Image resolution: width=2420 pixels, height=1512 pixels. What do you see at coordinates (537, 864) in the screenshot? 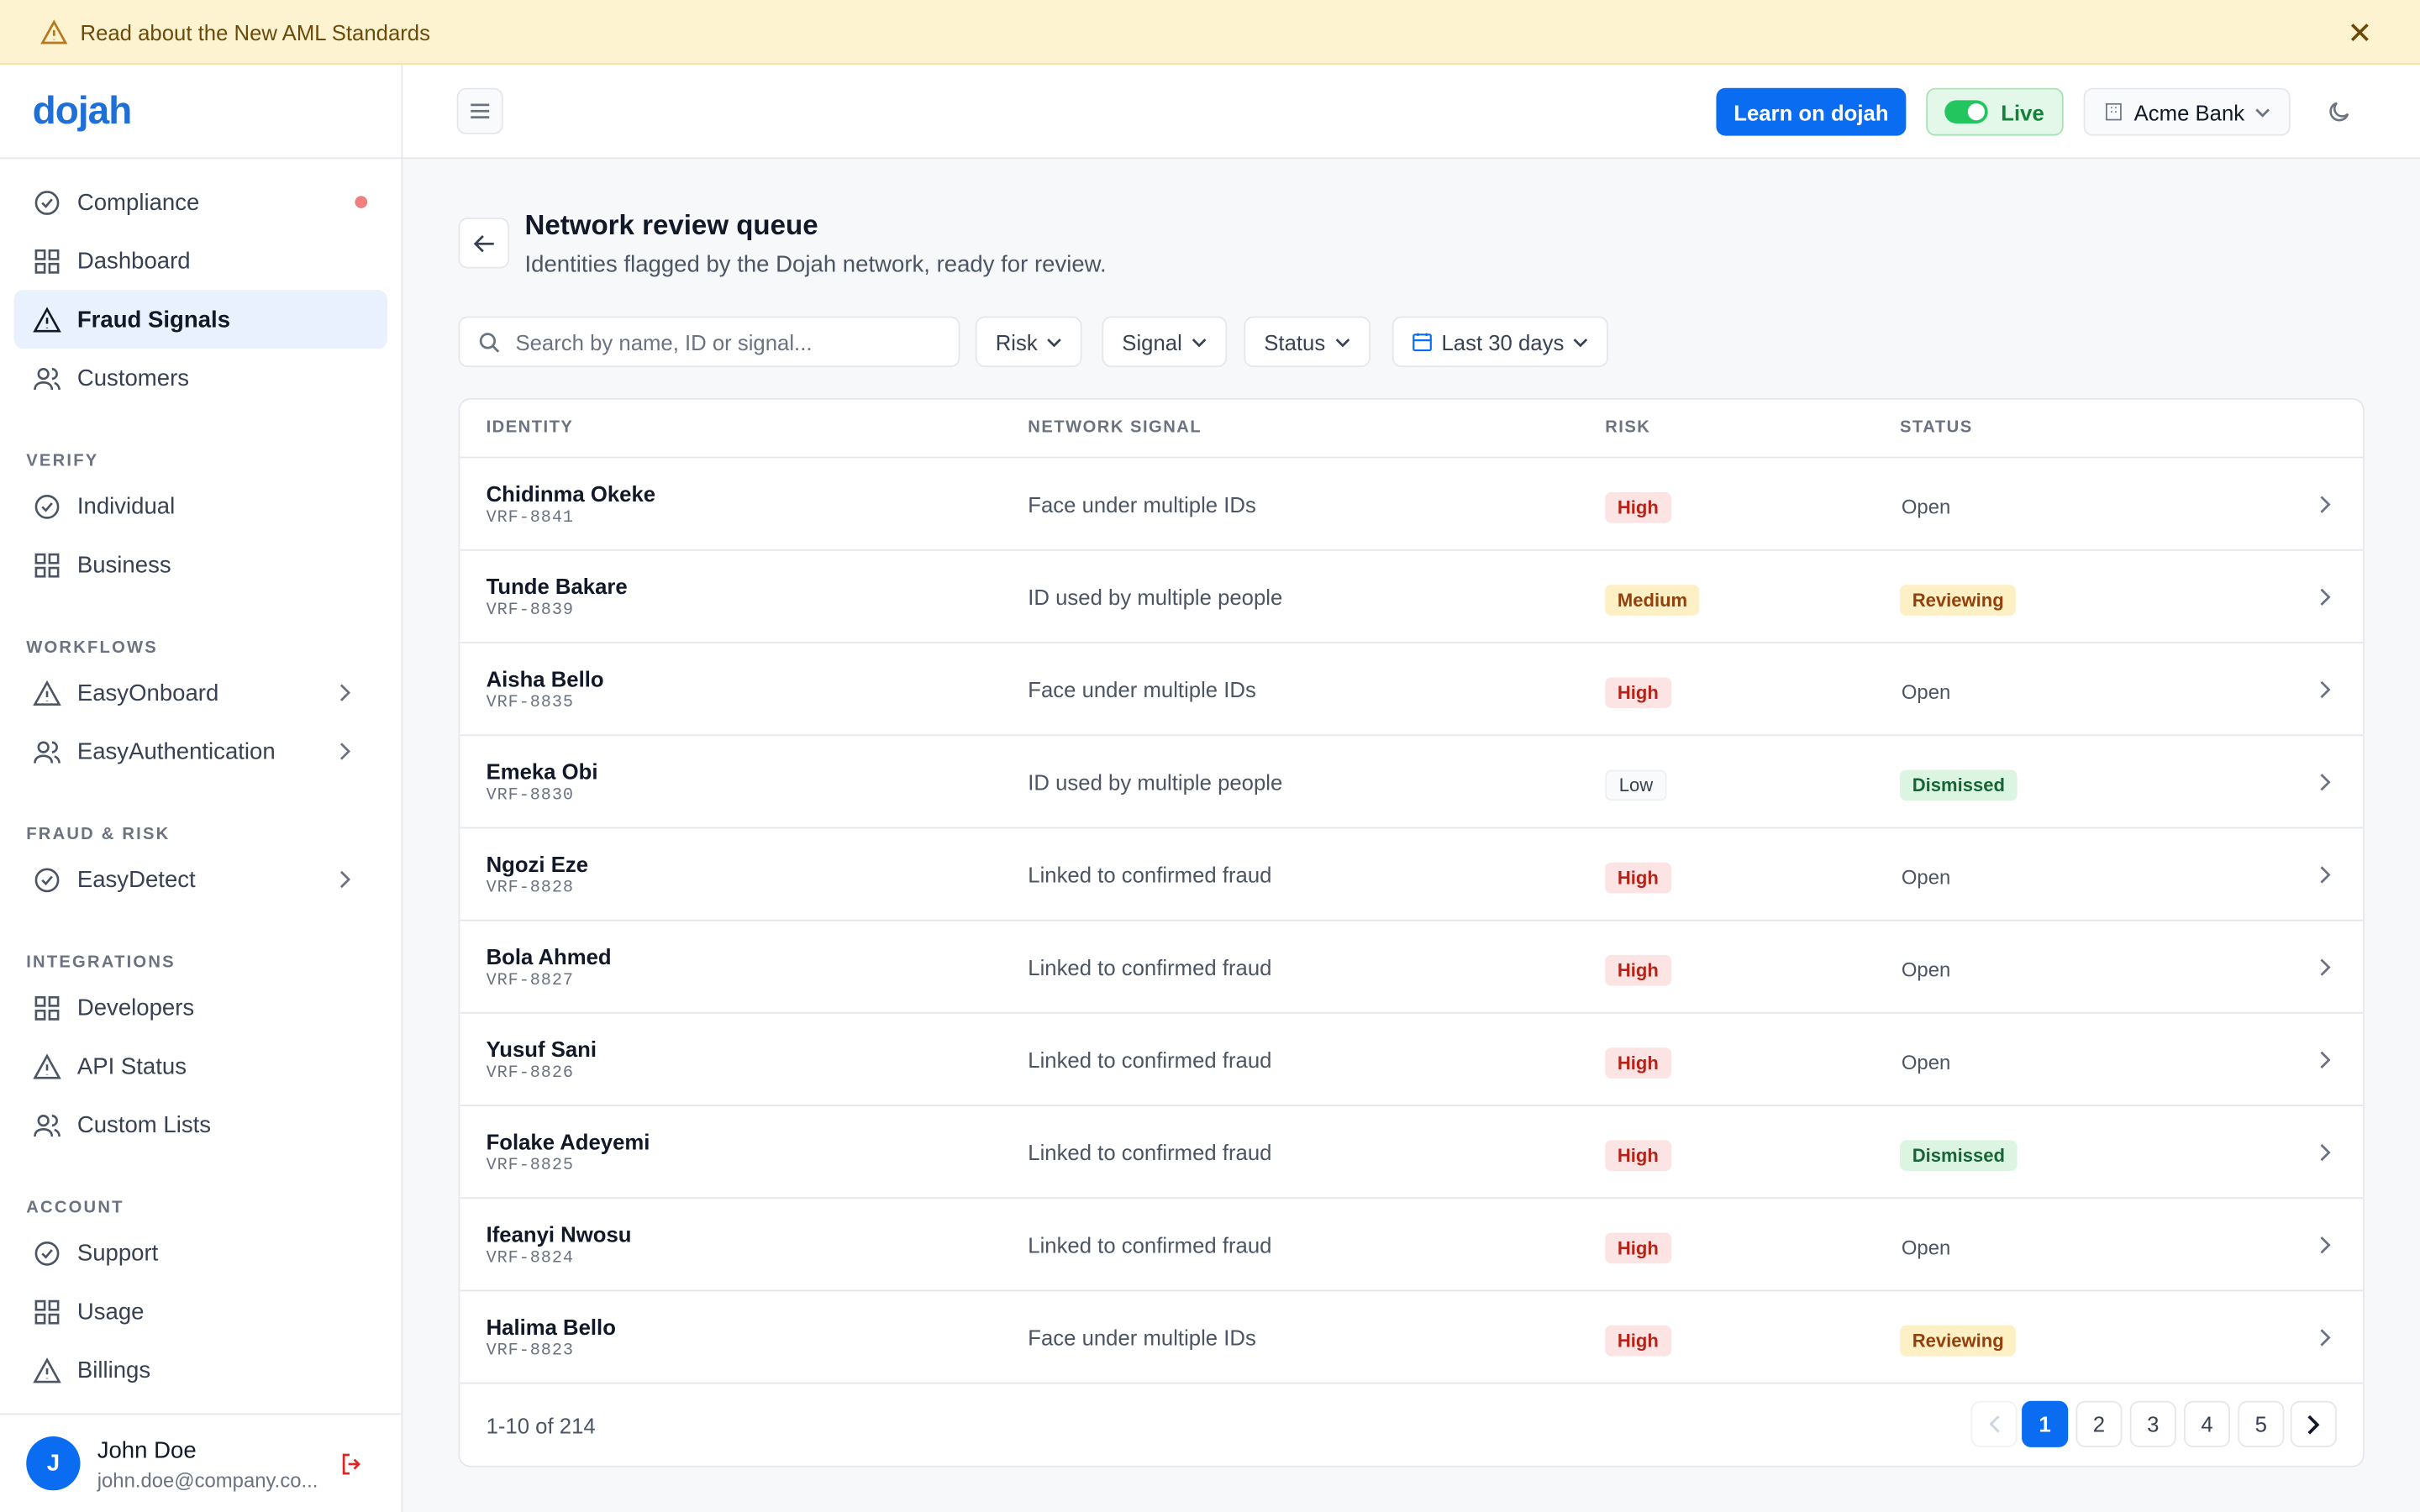
I see `identity-name: Ngozi Eze` at bounding box center [537, 864].